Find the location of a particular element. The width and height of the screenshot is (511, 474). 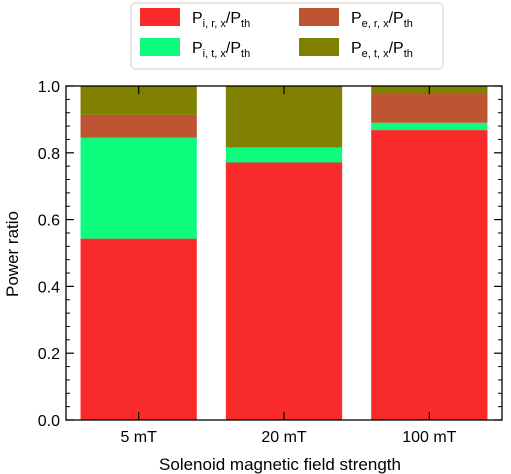

legend-label: Pi, t, x/Pth is located at coordinates (221, 50).